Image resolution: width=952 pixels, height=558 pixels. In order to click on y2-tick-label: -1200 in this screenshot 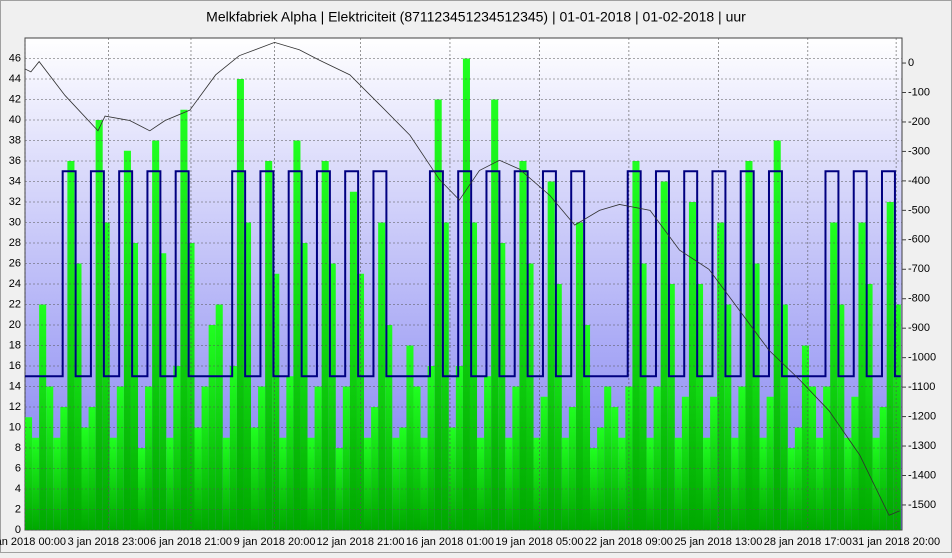, I will do `click(922, 416)`.